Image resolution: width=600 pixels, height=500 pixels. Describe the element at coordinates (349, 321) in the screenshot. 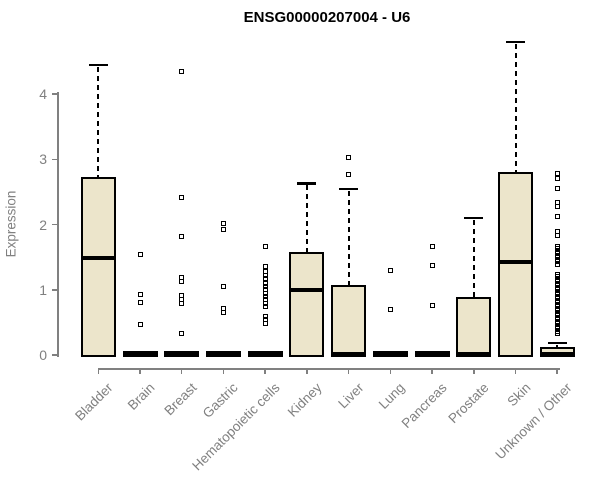

I see `box-liver` at that location.